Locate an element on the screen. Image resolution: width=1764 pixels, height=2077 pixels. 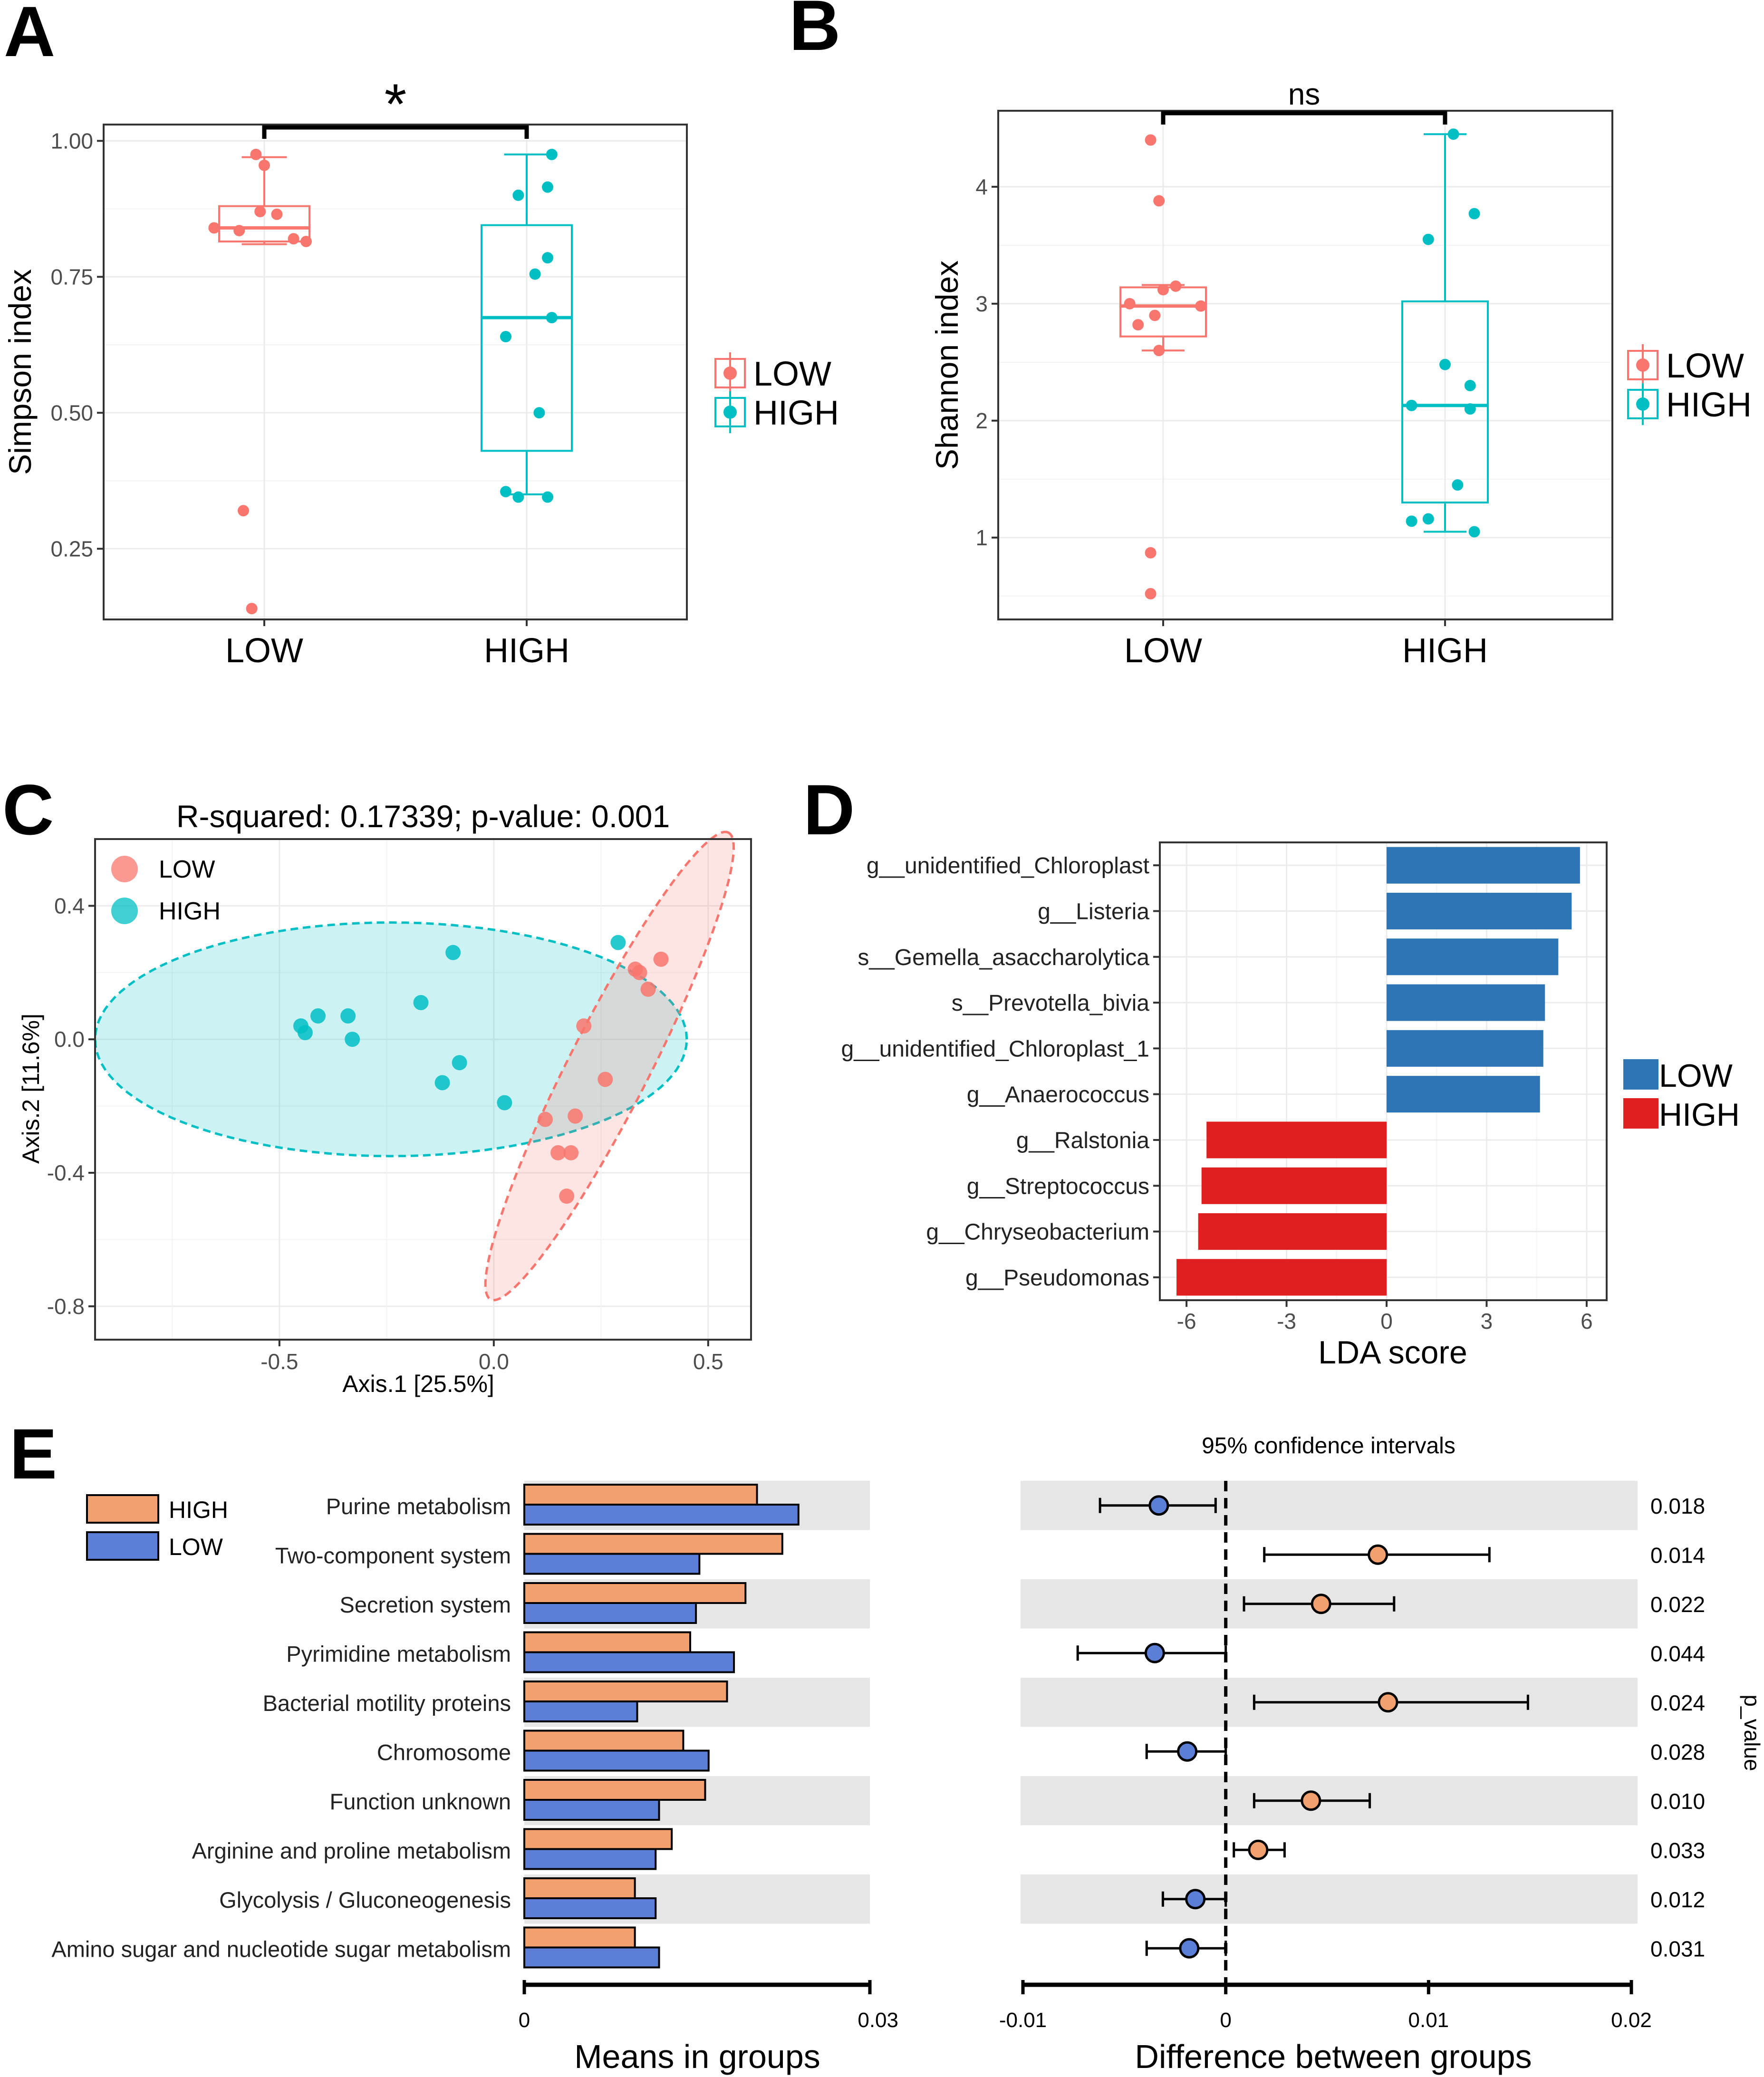
p-value-label: 0.028 is located at coordinates (1677, 1751).